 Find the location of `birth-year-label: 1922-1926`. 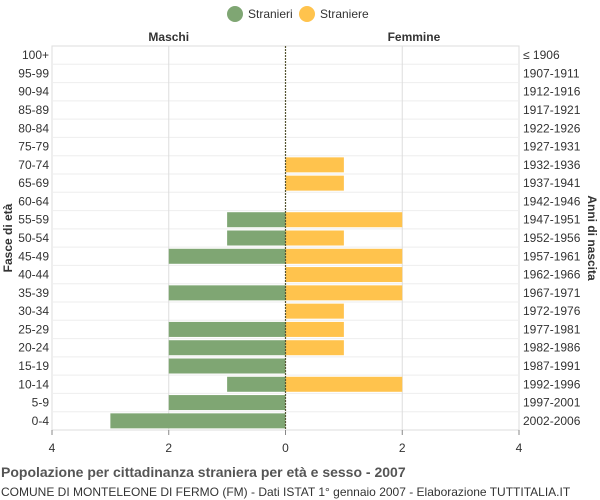

birth-year-label: 1922-1926 is located at coordinates (552, 128).